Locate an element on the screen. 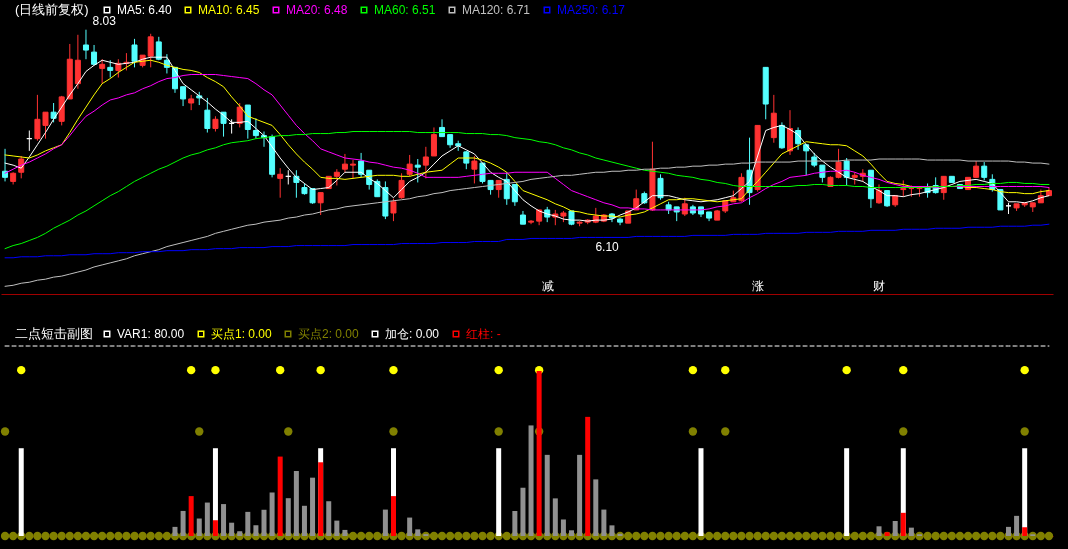 The height and width of the screenshot is (549, 1068). legend-label: MA250: 6.17 is located at coordinates (591, 10).